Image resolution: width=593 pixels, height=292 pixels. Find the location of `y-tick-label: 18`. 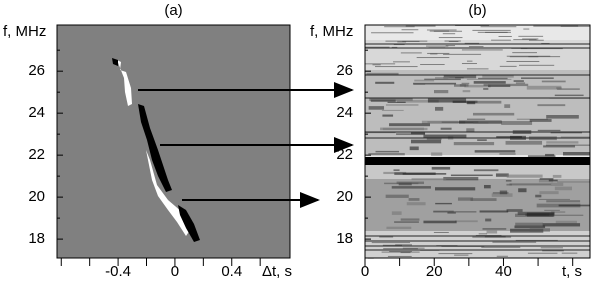

y-tick-label: 18 is located at coordinates (344, 238).